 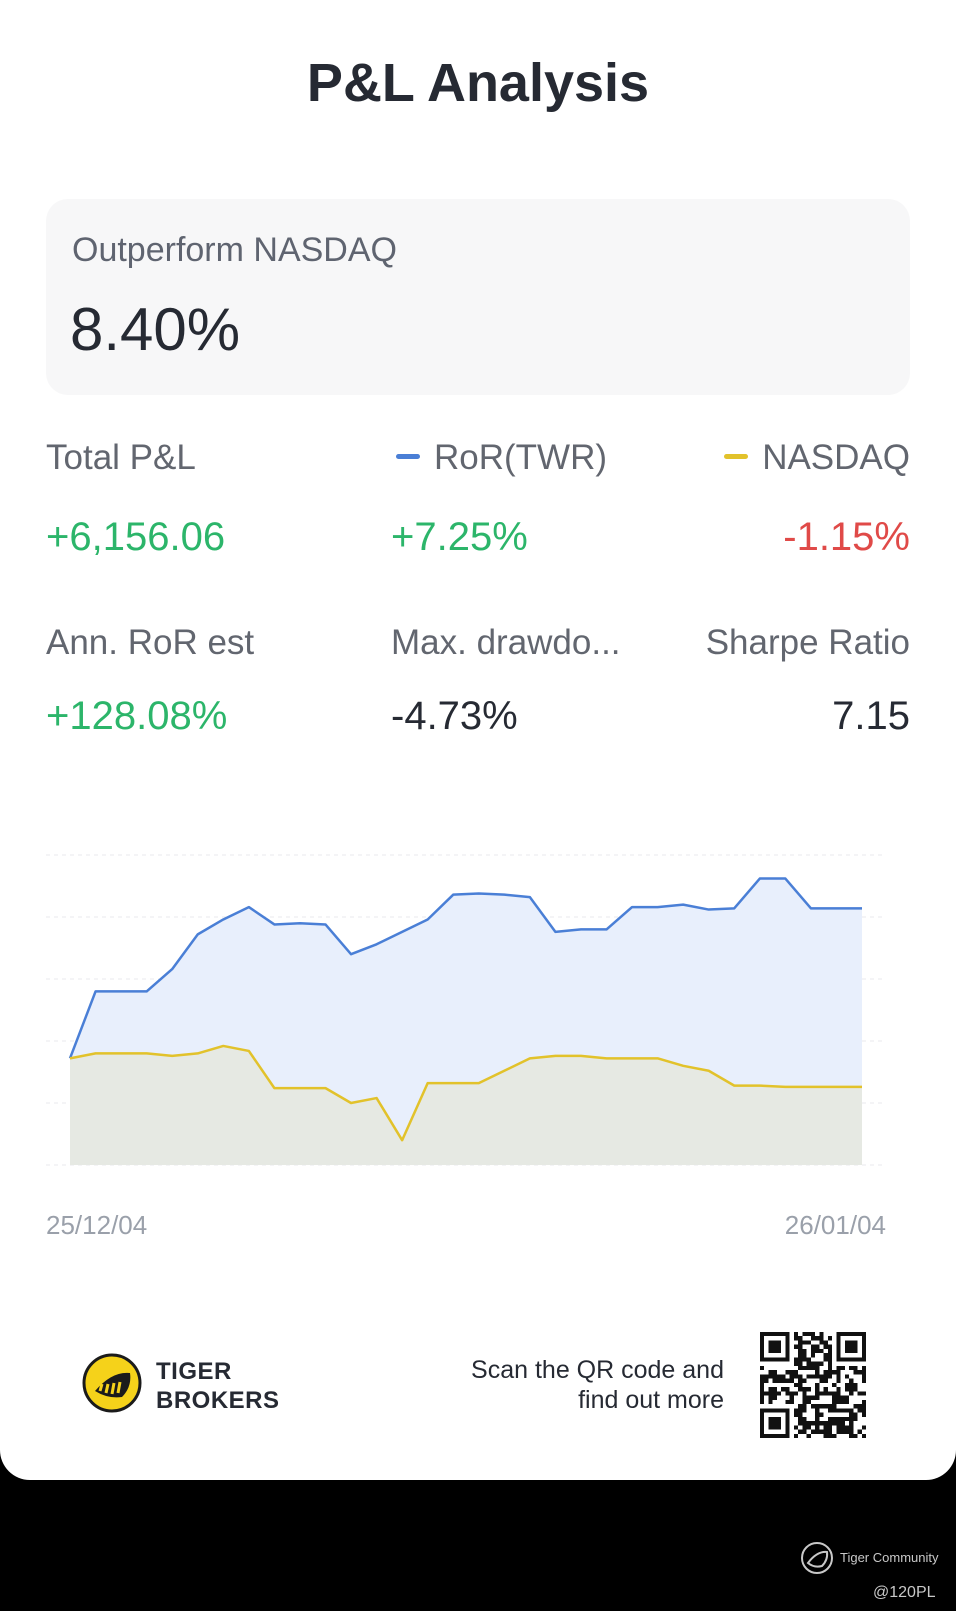 What do you see at coordinates (736, 457) in the screenshot?
I see `nasdaq-legend-swatch` at bounding box center [736, 457].